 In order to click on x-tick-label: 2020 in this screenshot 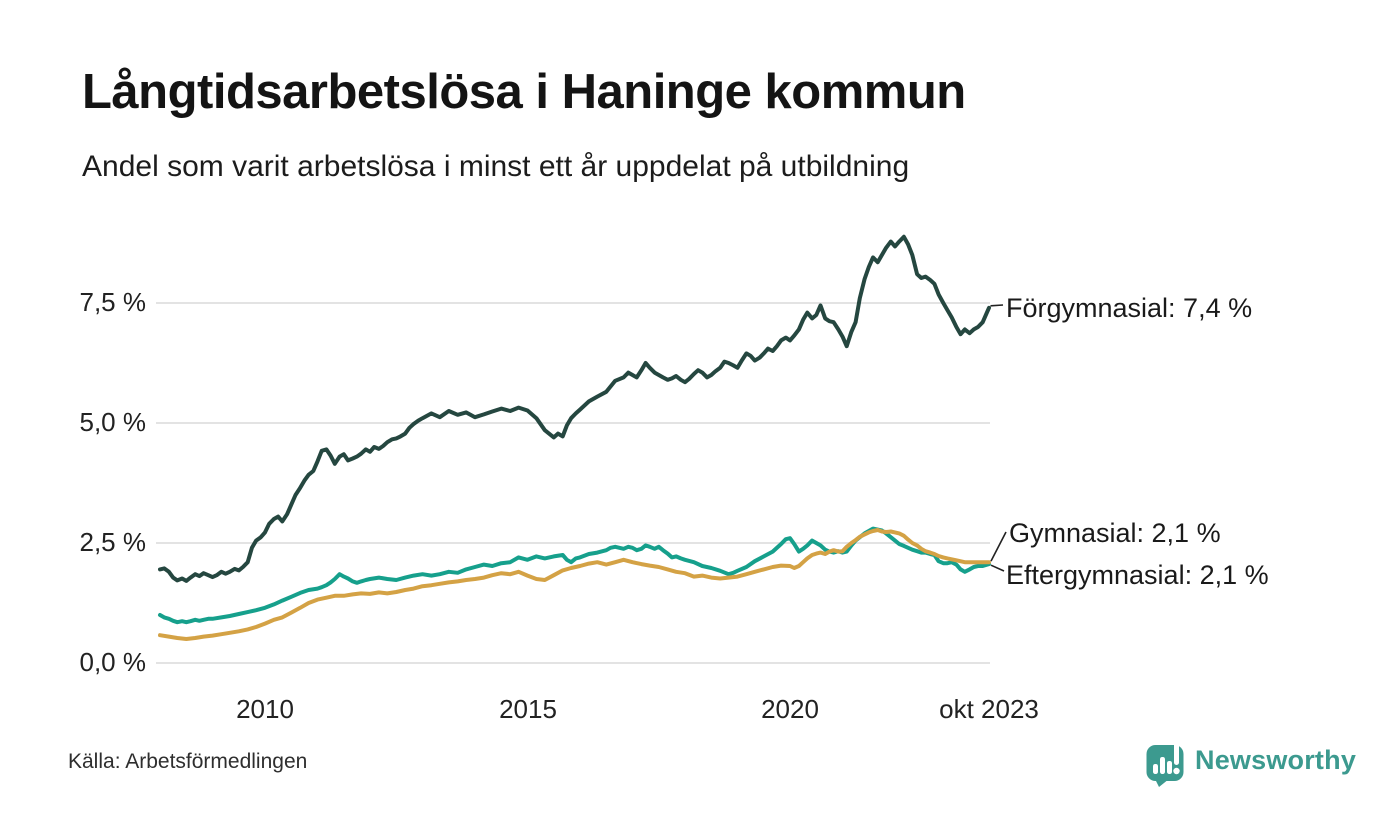, I will do `click(790, 709)`.